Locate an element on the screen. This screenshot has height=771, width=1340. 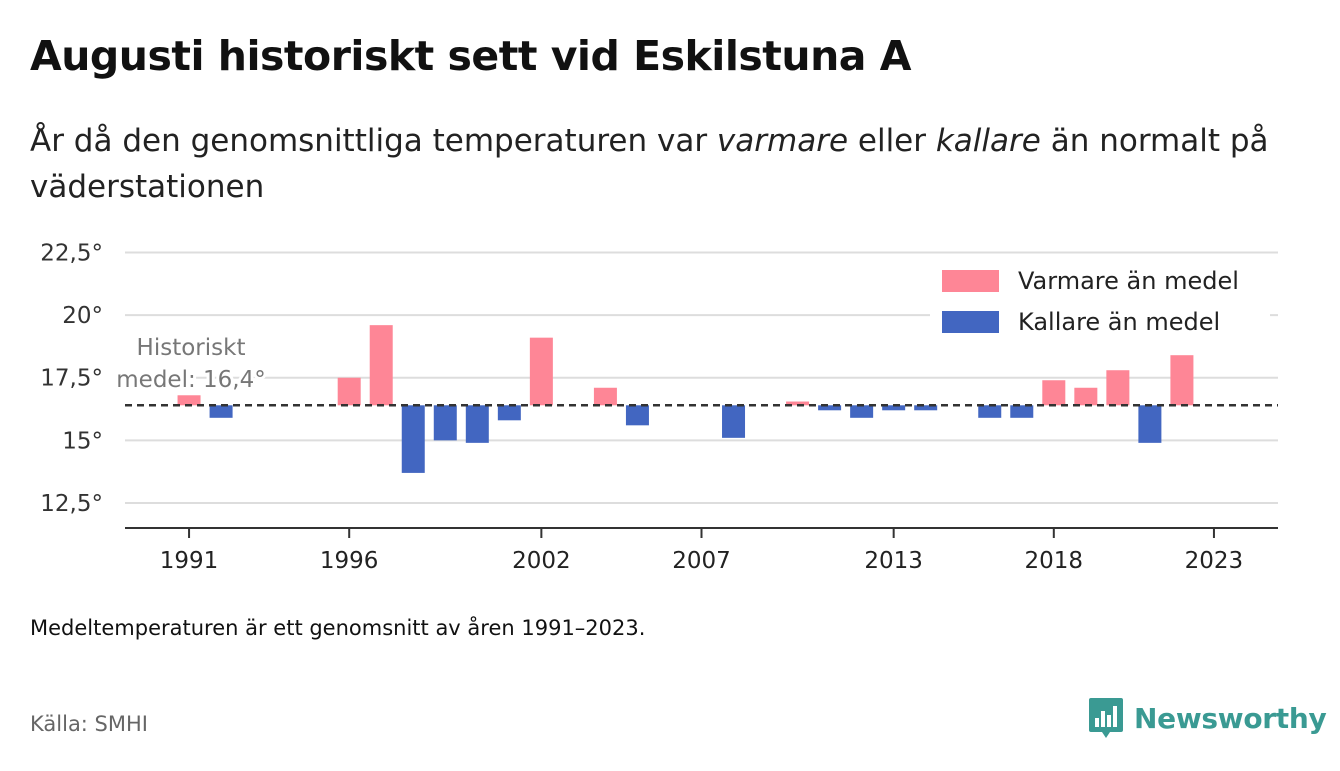
bar-chart-speech-bubble-icon is located at coordinates (1106, 718).